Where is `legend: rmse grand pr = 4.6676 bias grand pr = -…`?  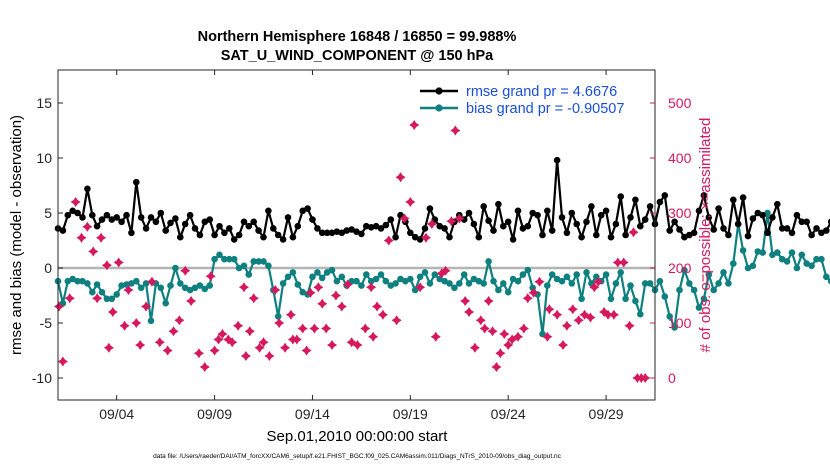
legend: rmse grand pr = 4.6676 bias grand pr = -… is located at coordinates (522, 100).